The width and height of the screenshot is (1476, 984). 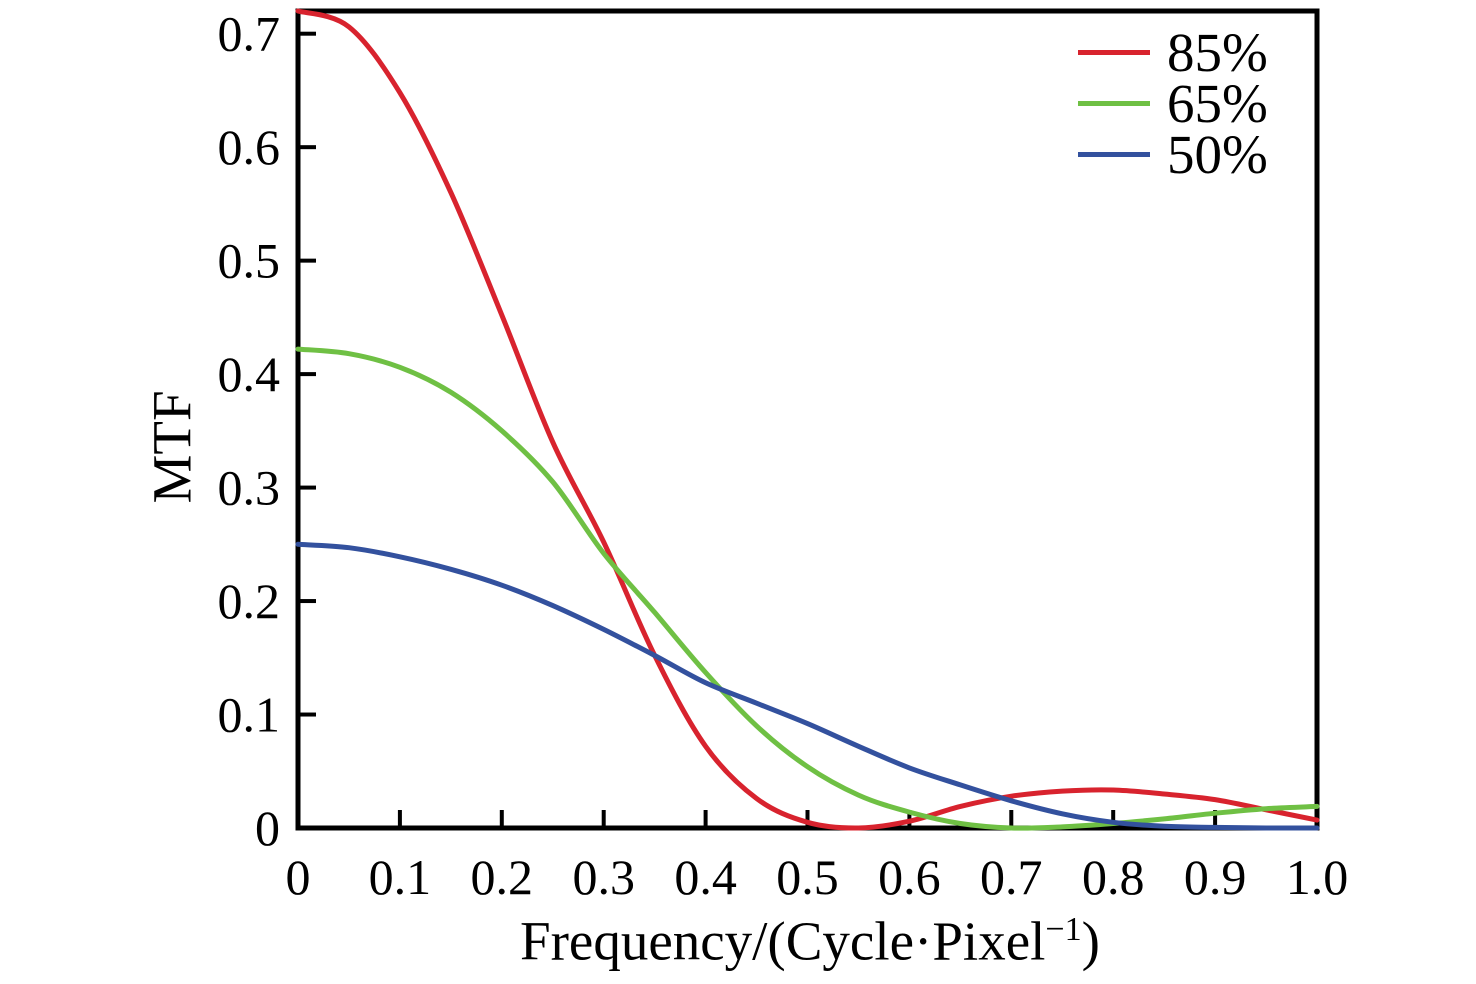 What do you see at coordinates (502, 877) in the screenshot?
I see `x-tick-label: 0.2` at bounding box center [502, 877].